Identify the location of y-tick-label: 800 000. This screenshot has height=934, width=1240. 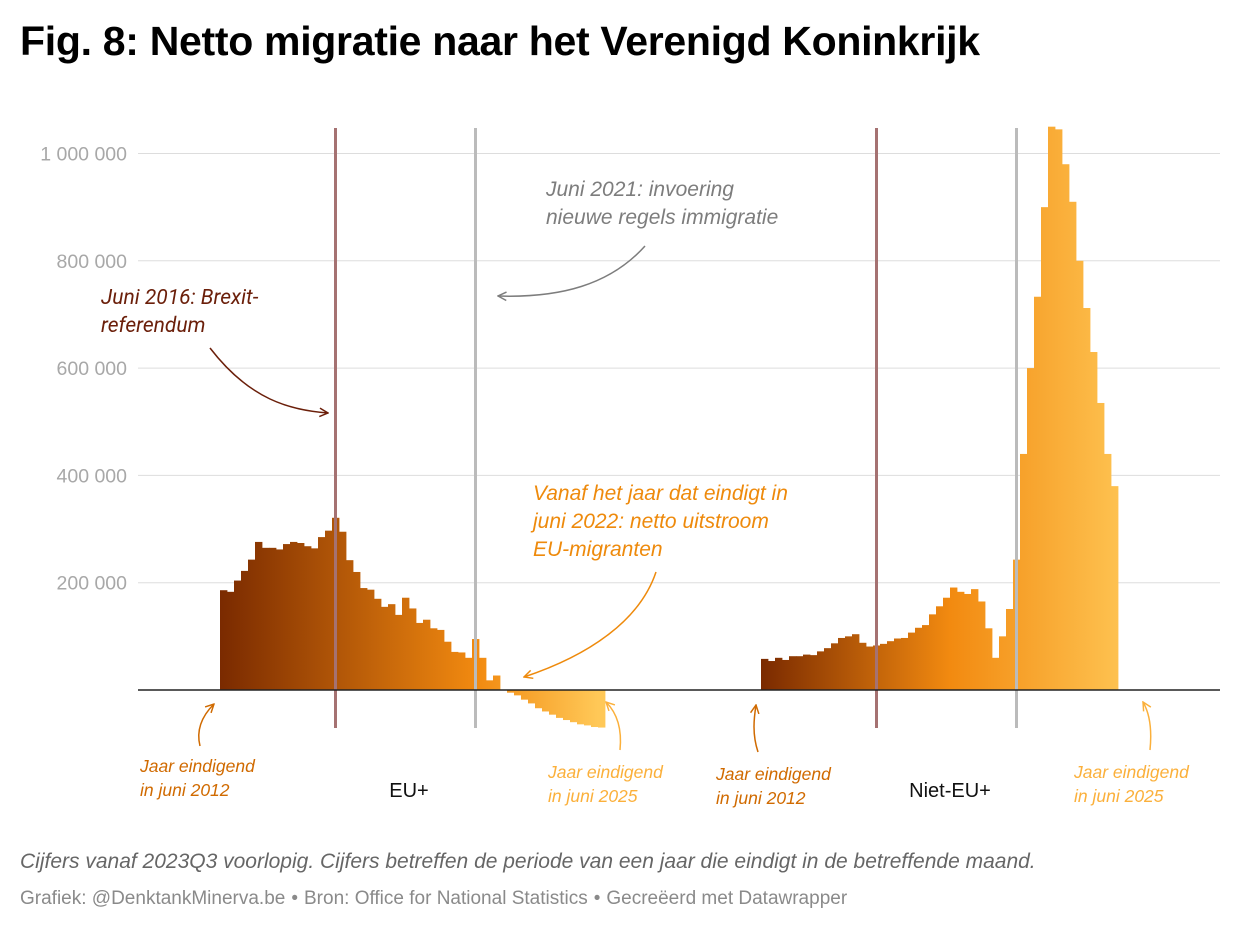
(92, 262).